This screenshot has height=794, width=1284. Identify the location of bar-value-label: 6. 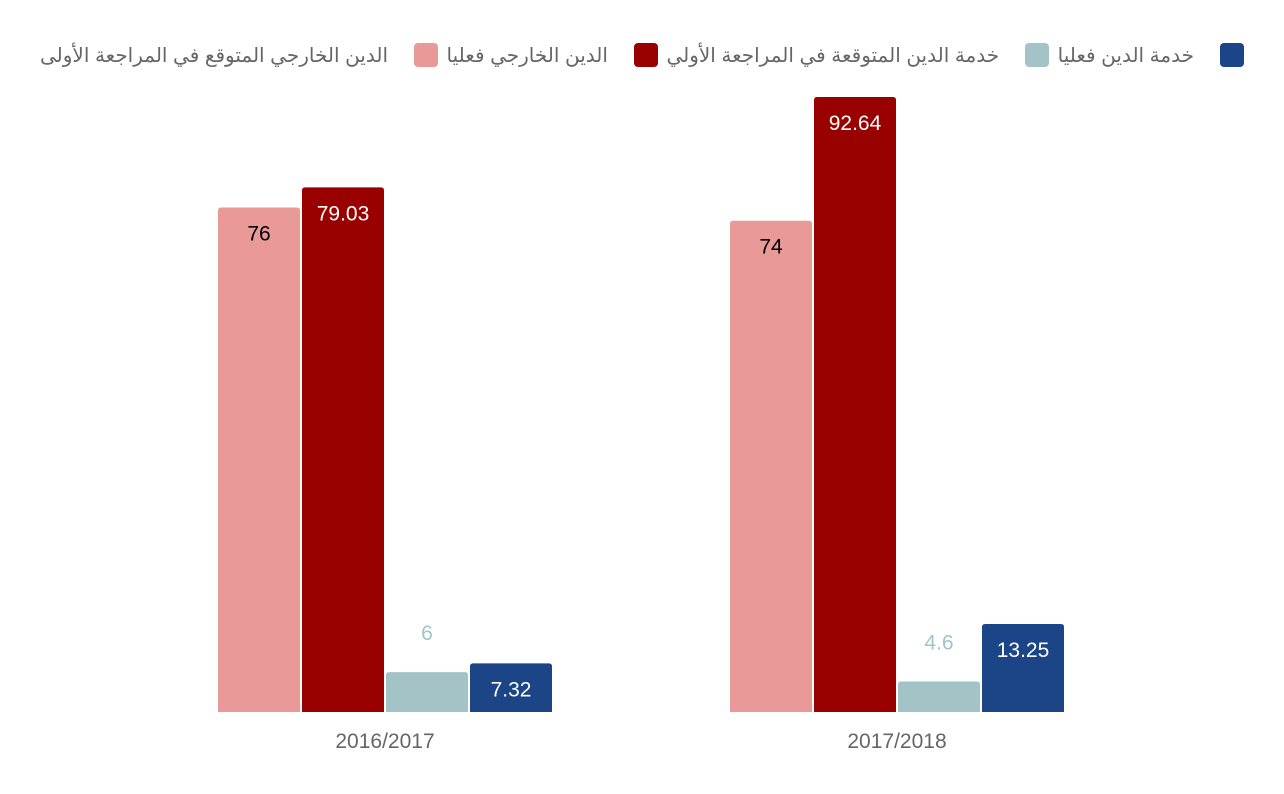
(427, 633).